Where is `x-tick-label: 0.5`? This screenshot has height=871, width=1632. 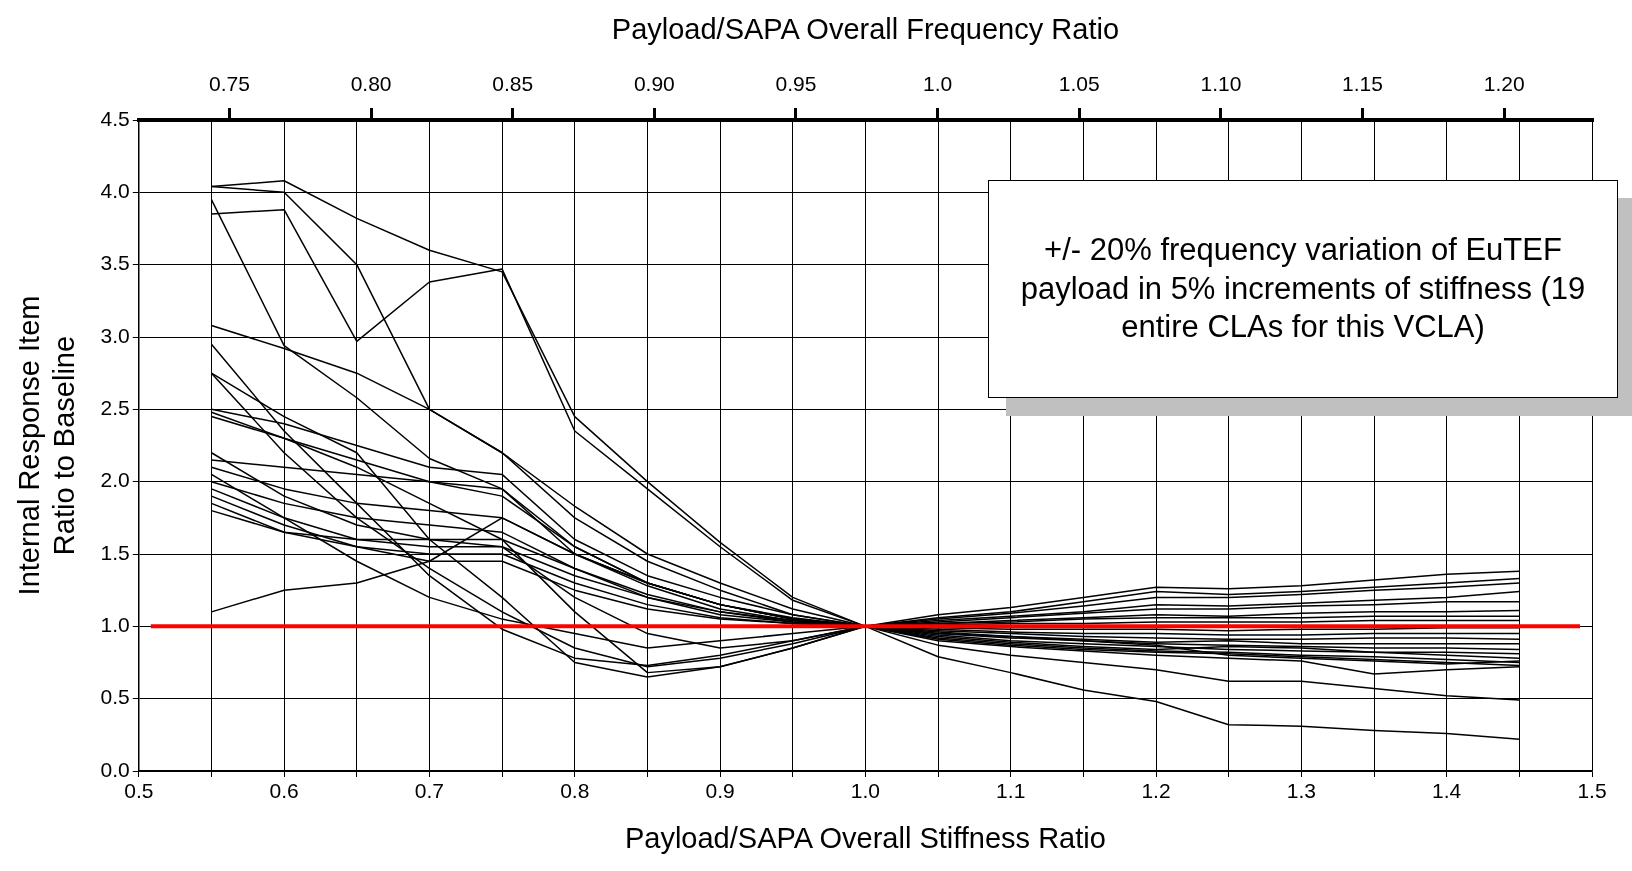 x-tick-label: 0.5 is located at coordinates (139, 791).